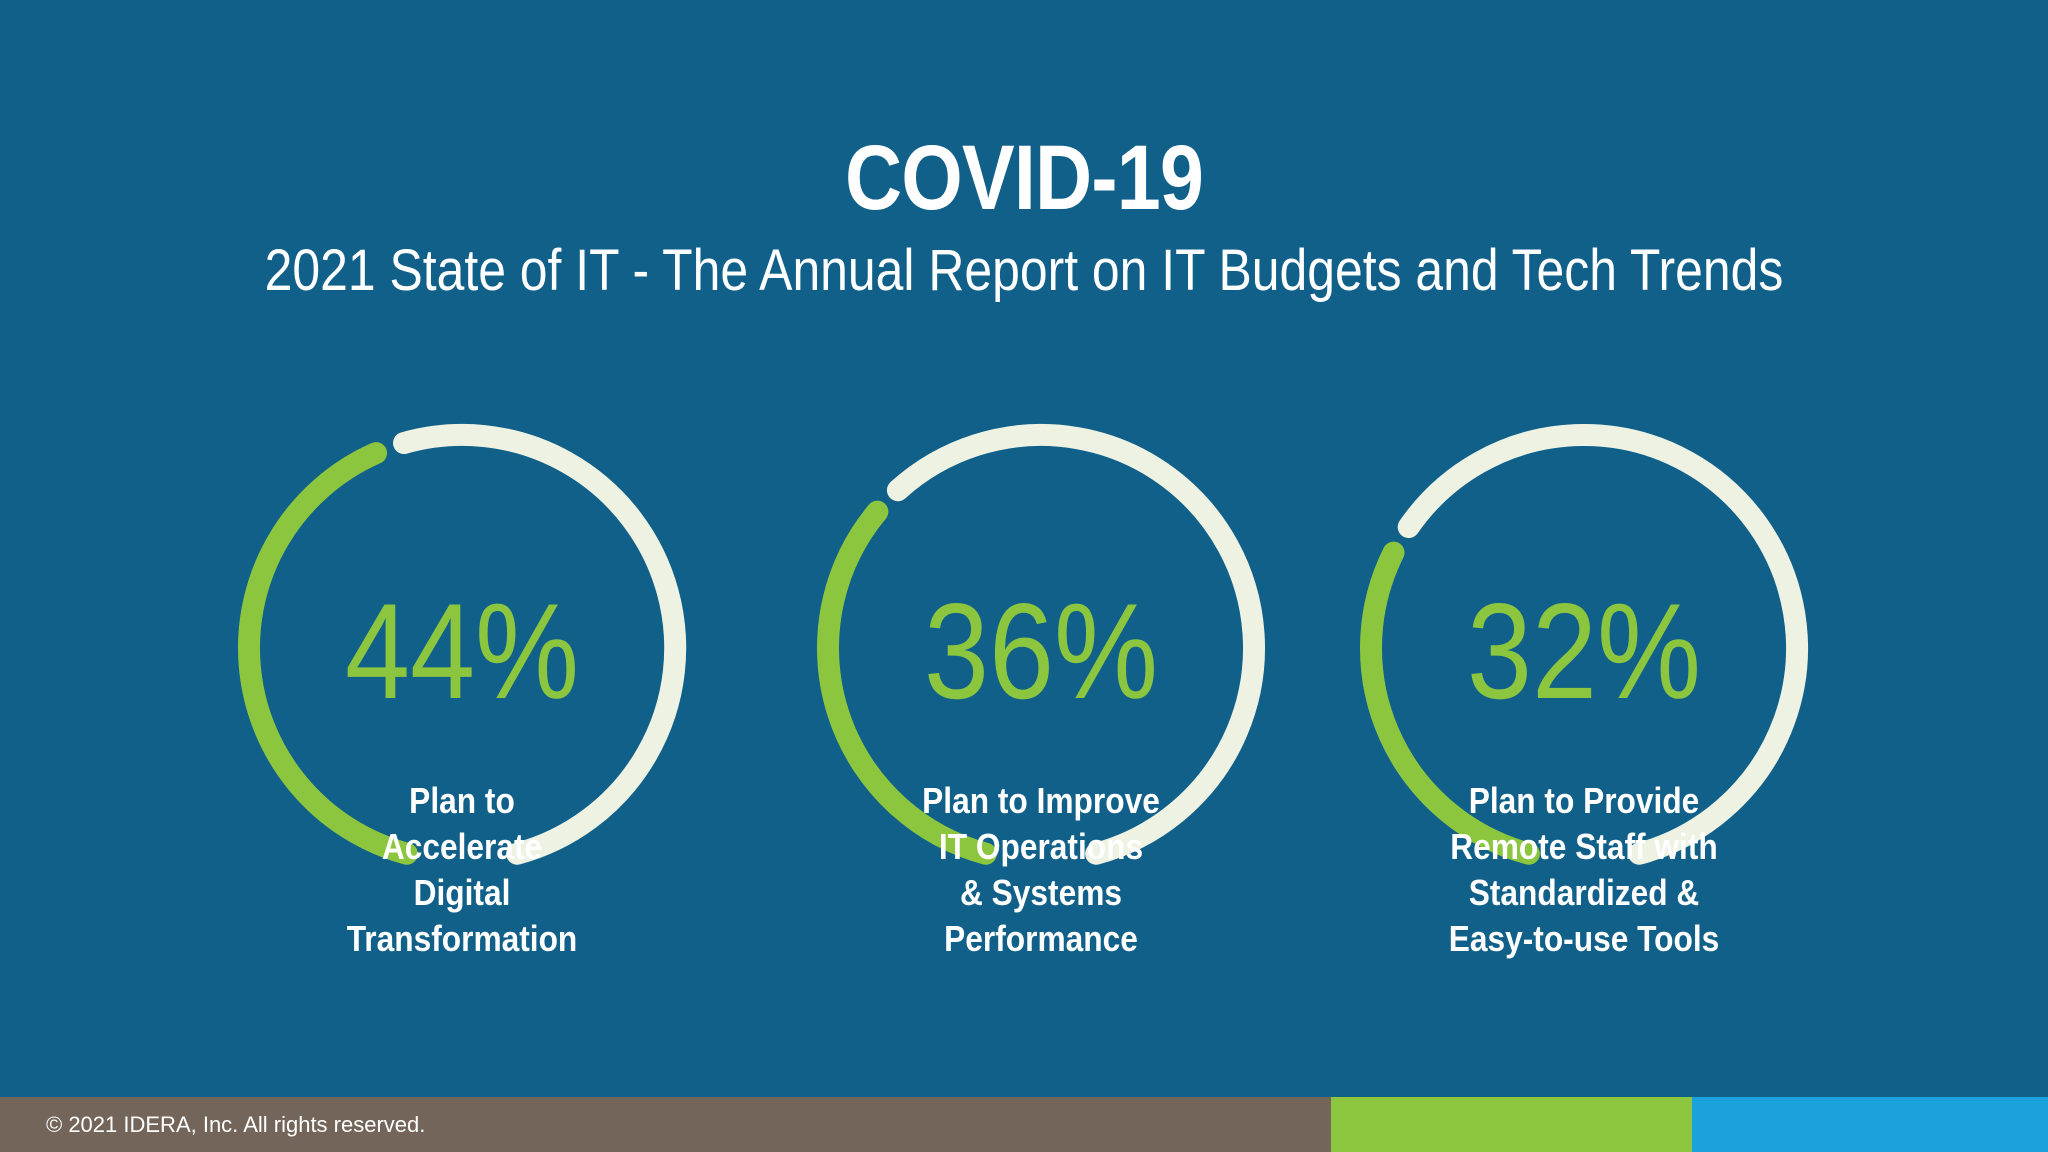 Image resolution: width=2048 pixels, height=1152 pixels. Describe the element at coordinates (1511, 1124) in the screenshot. I see `footer-green-segment` at that location.